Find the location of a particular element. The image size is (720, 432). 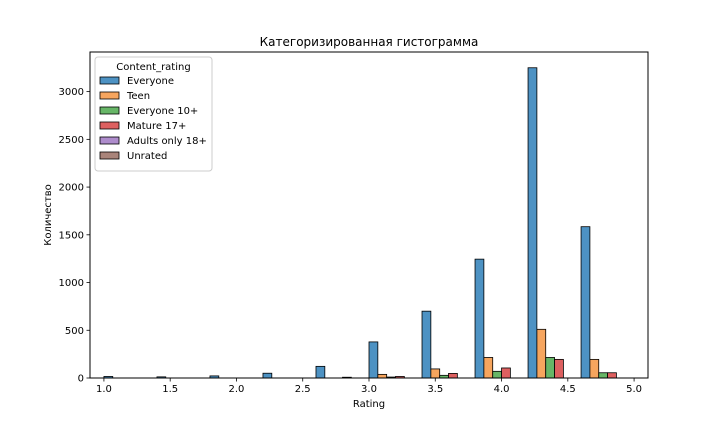

legend-label-teen: Teen is located at coordinates (138, 96).